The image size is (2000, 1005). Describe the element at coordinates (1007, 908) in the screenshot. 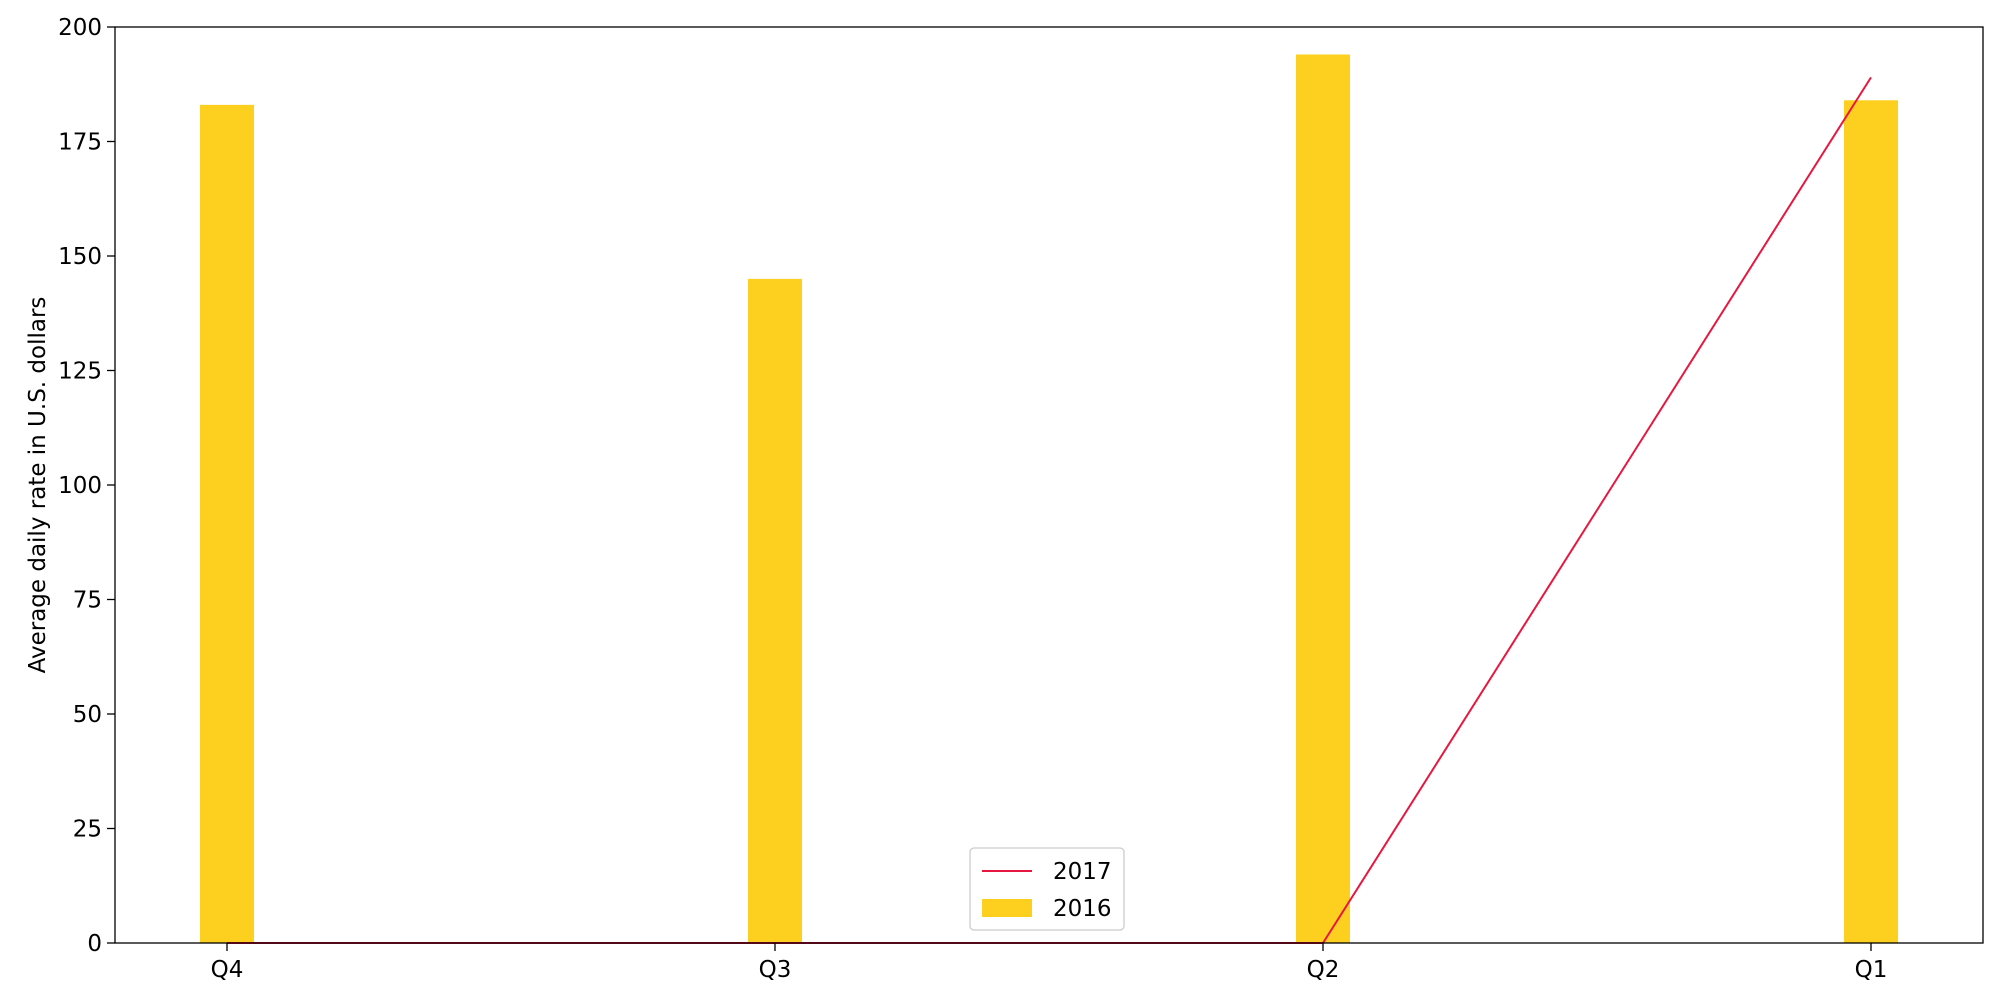

I see `legend-swatch-2016` at that location.